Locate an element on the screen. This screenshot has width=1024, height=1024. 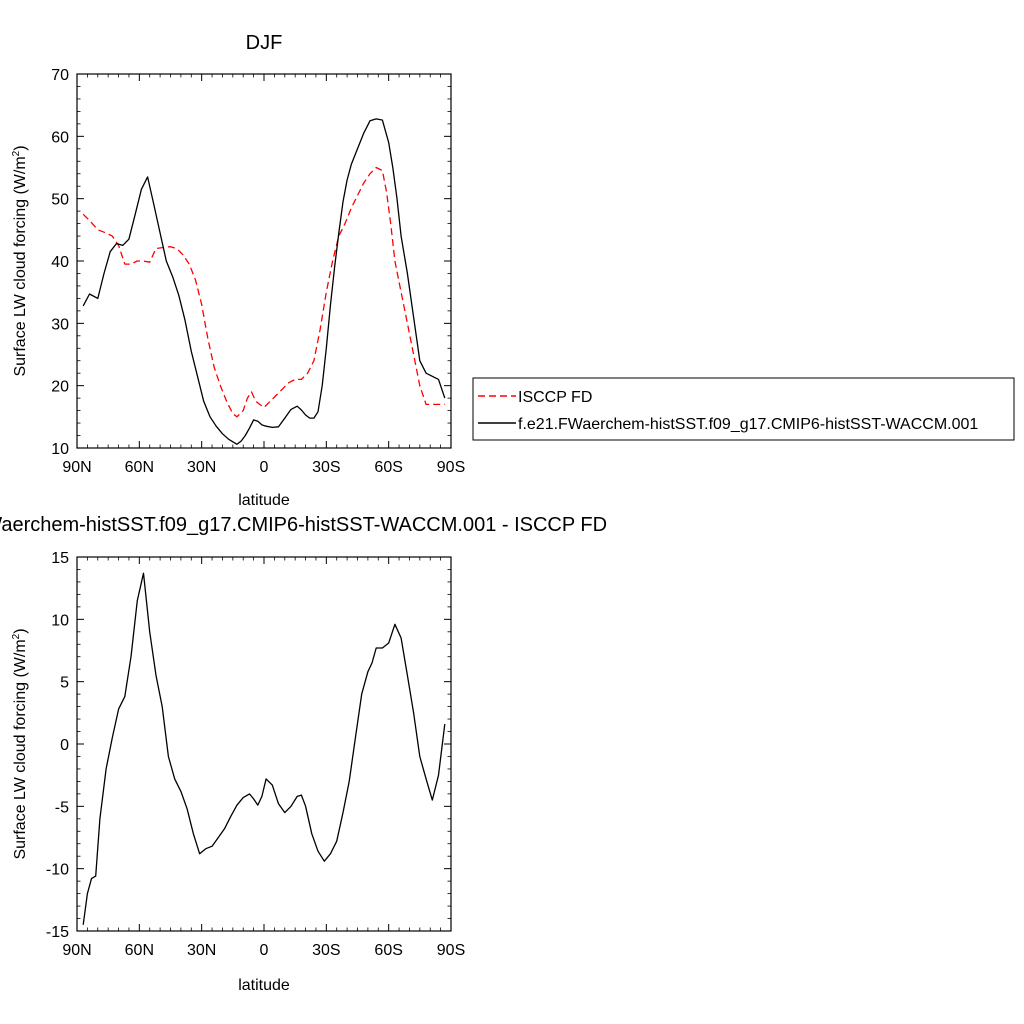
top-chart-title: DJF is located at coordinates (264, 43).